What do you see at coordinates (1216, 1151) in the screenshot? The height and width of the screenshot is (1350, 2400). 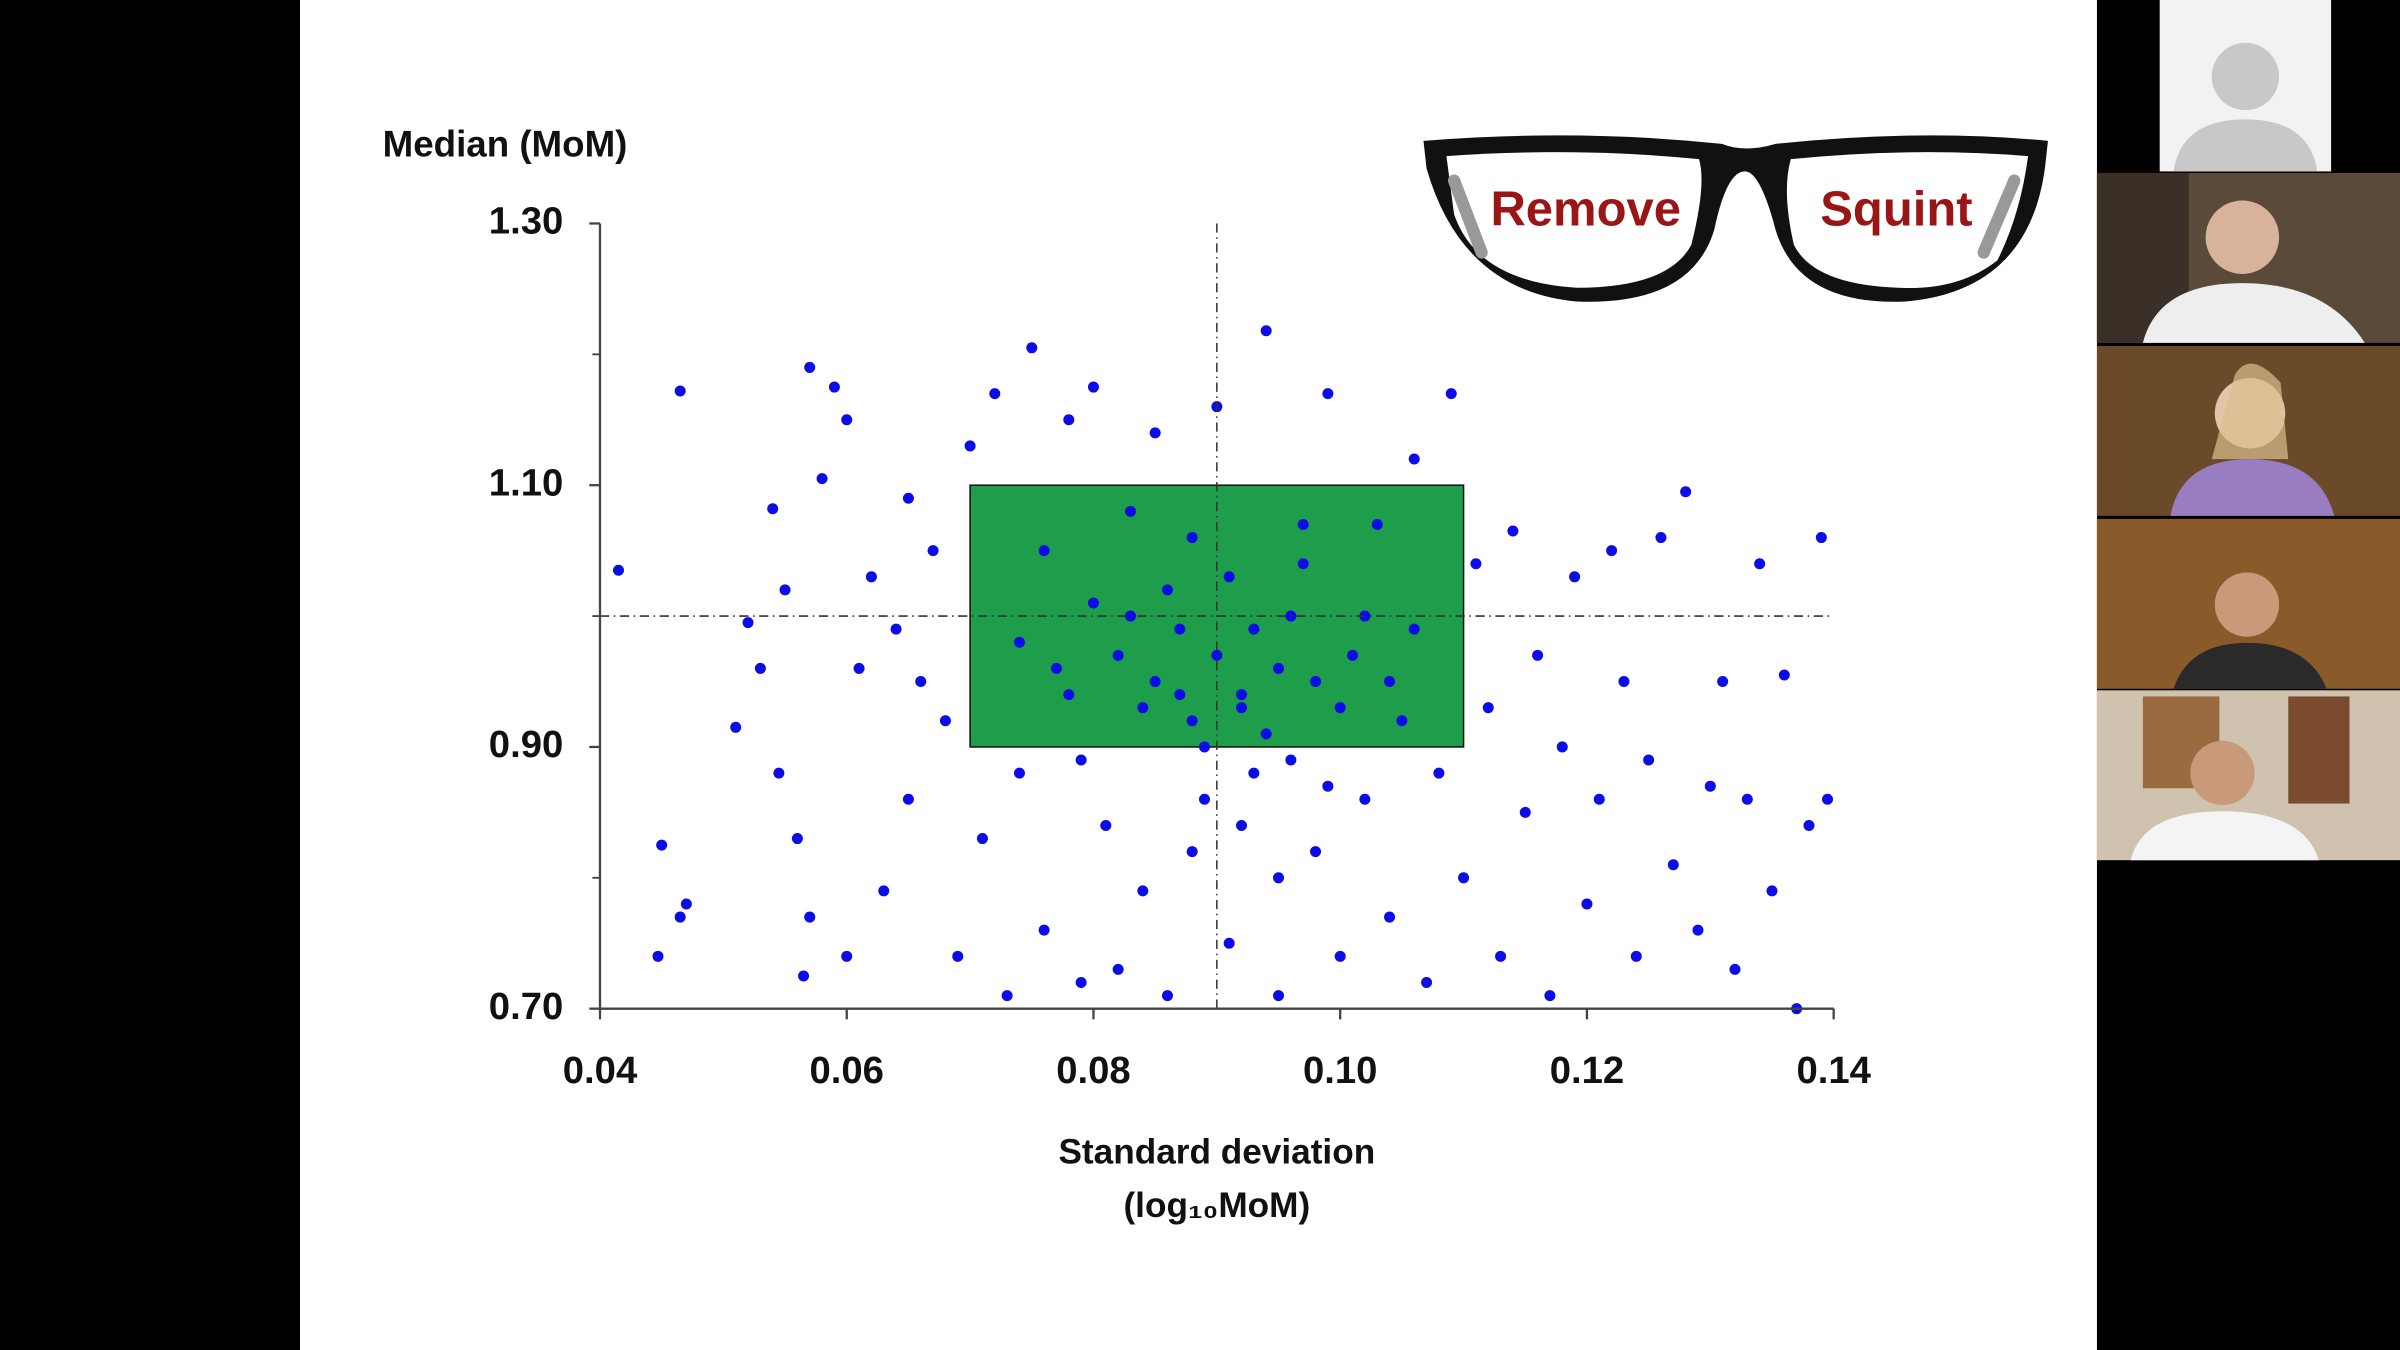 I see `x-axis-label: Standard deviation` at bounding box center [1216, 1151].